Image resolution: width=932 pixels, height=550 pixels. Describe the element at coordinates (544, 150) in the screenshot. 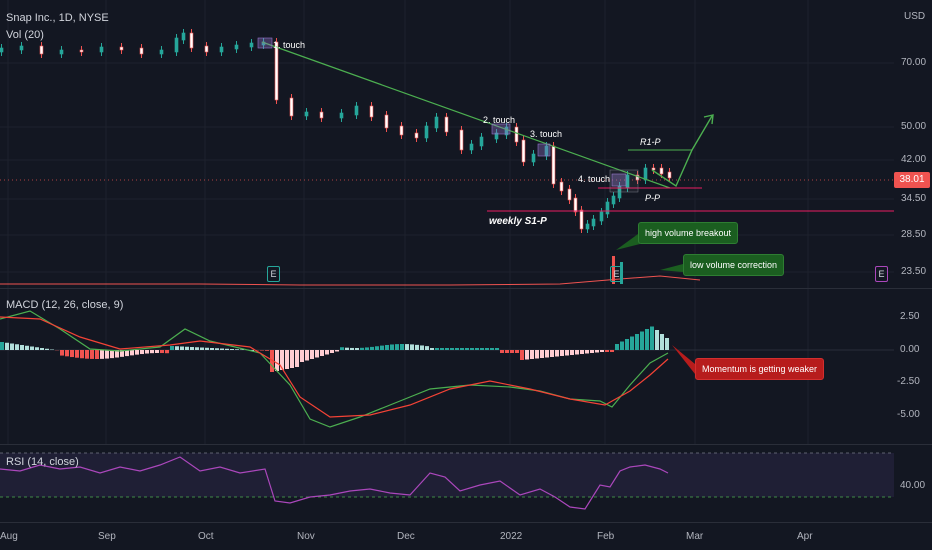

I see `touch-box` at that location.